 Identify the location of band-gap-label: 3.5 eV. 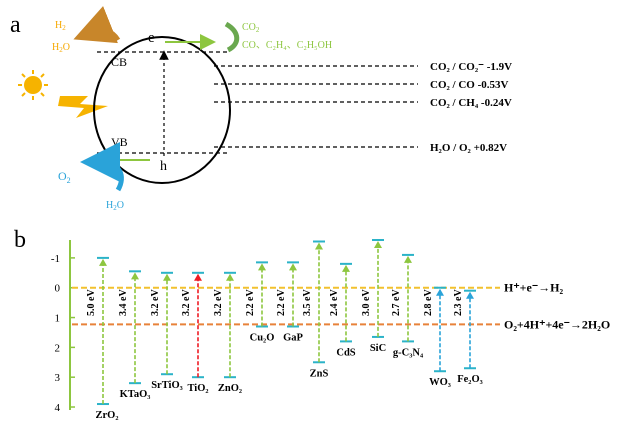
(307, 302).